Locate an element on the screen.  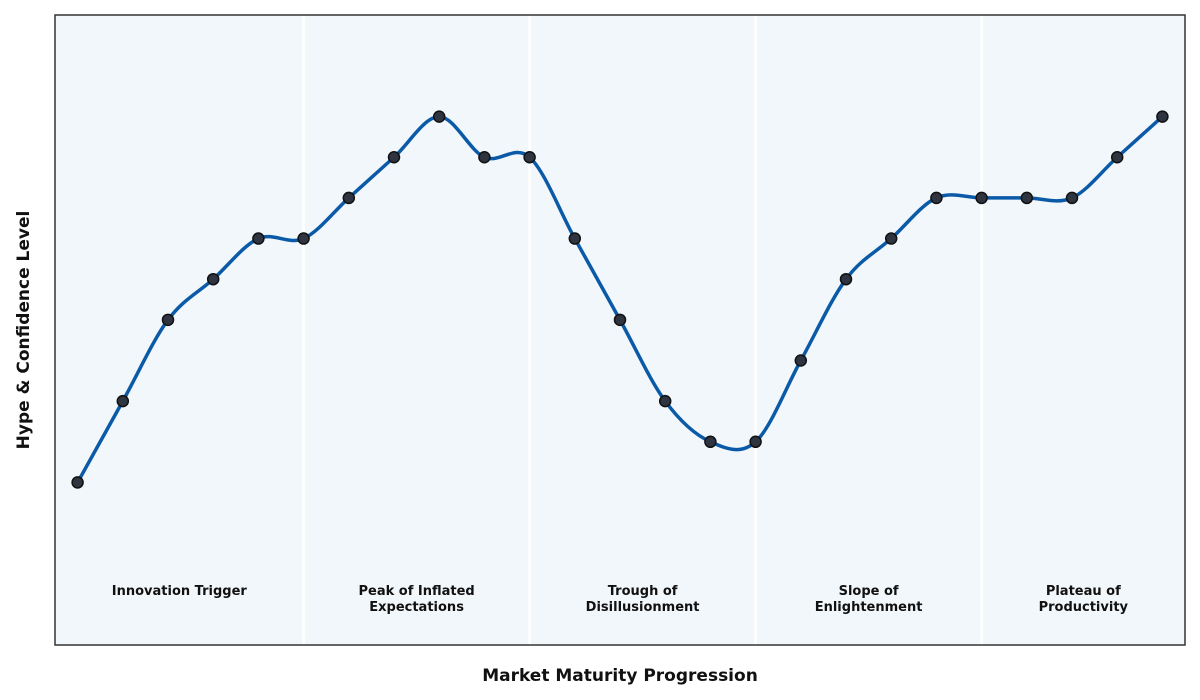
phase-label: Productivity is located at coordinates (1084, 607).